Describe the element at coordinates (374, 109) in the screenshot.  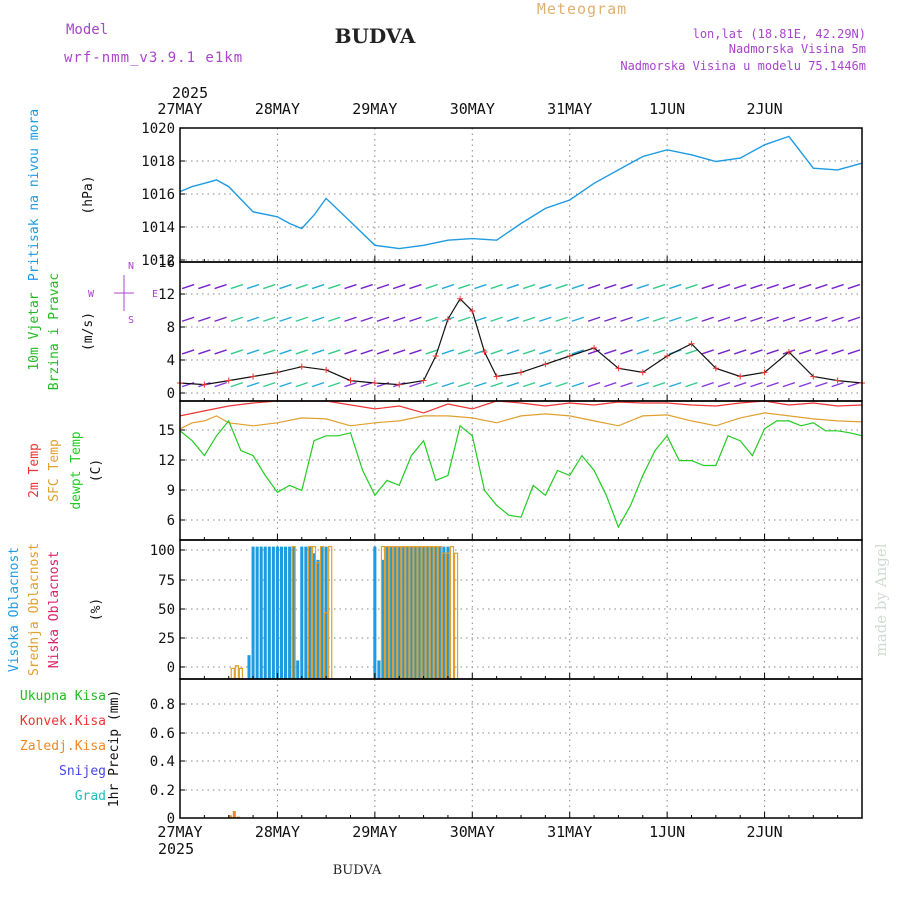
I see `xtick-label-top: 29MAY` at that location.